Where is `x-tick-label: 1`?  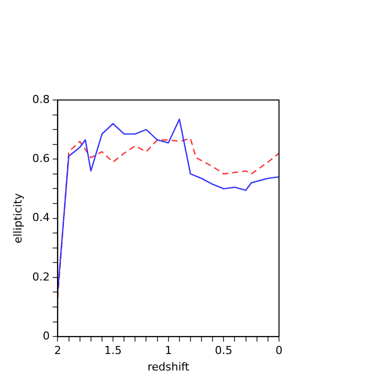 x-tick-label: 1 is located at coordinates (168, 351).